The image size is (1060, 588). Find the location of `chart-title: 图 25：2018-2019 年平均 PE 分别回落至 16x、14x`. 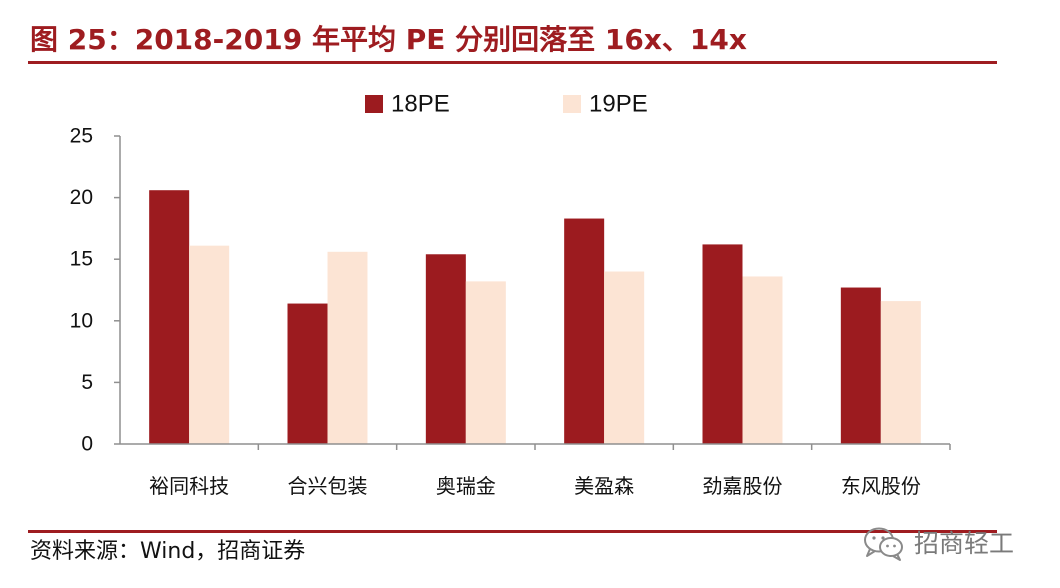

chart-title: 图 25：2018-2019 年平均 PE 分别回落至 16x、14x is located at coordinates (388, 39).